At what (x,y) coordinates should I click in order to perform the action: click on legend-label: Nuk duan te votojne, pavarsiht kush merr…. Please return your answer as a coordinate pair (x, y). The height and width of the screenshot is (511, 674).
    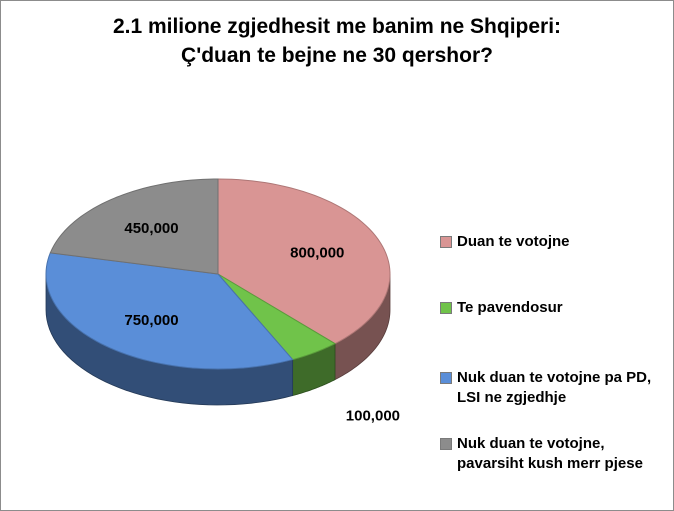
    Looking at the image, I should click on (550, 453).